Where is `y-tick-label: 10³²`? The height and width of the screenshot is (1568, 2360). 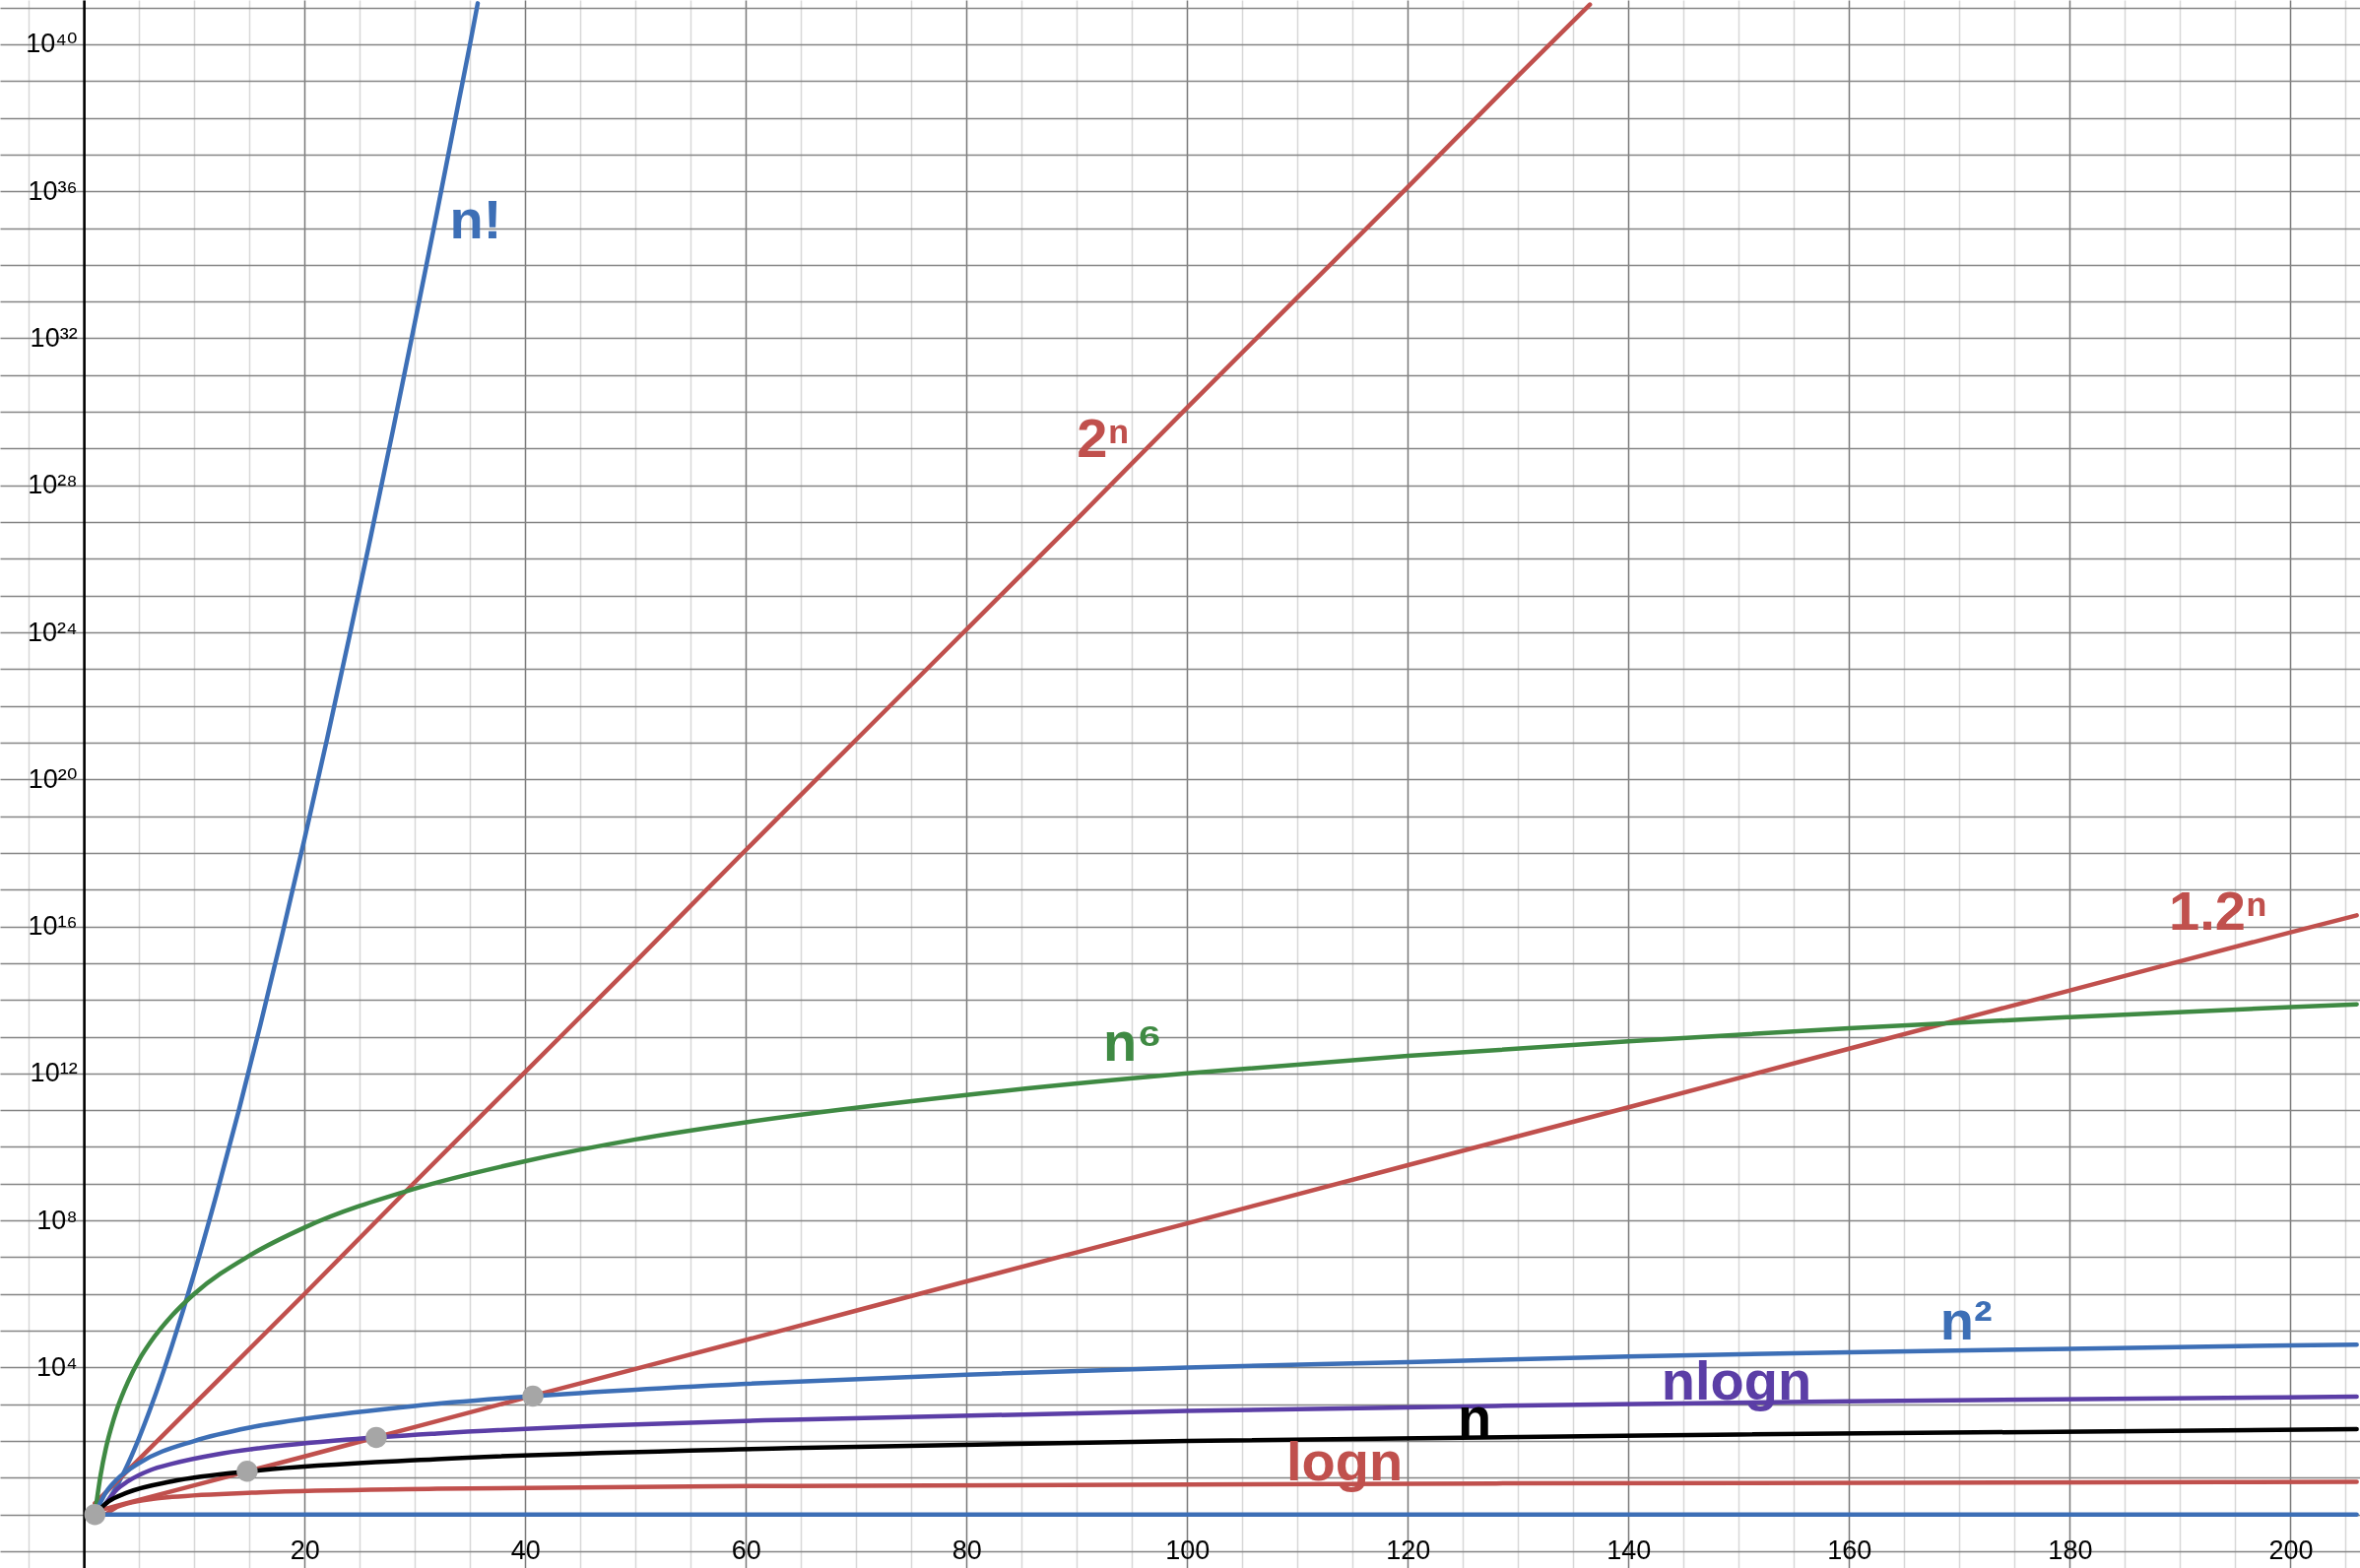
y-tick-label: 10³² is located at coordinates (54, 338).